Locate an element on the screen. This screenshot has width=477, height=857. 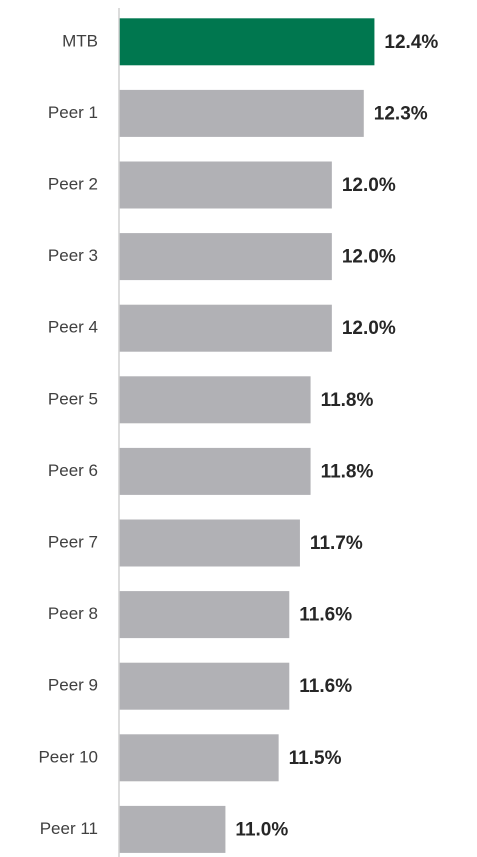
value-label: 12.4% is located at coordinates (411, 42).